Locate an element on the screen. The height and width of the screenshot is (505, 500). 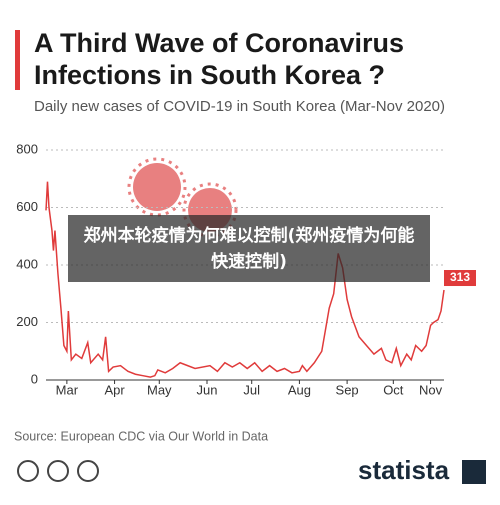
x-tick-label: Apr is located at coordinates (114, 389).